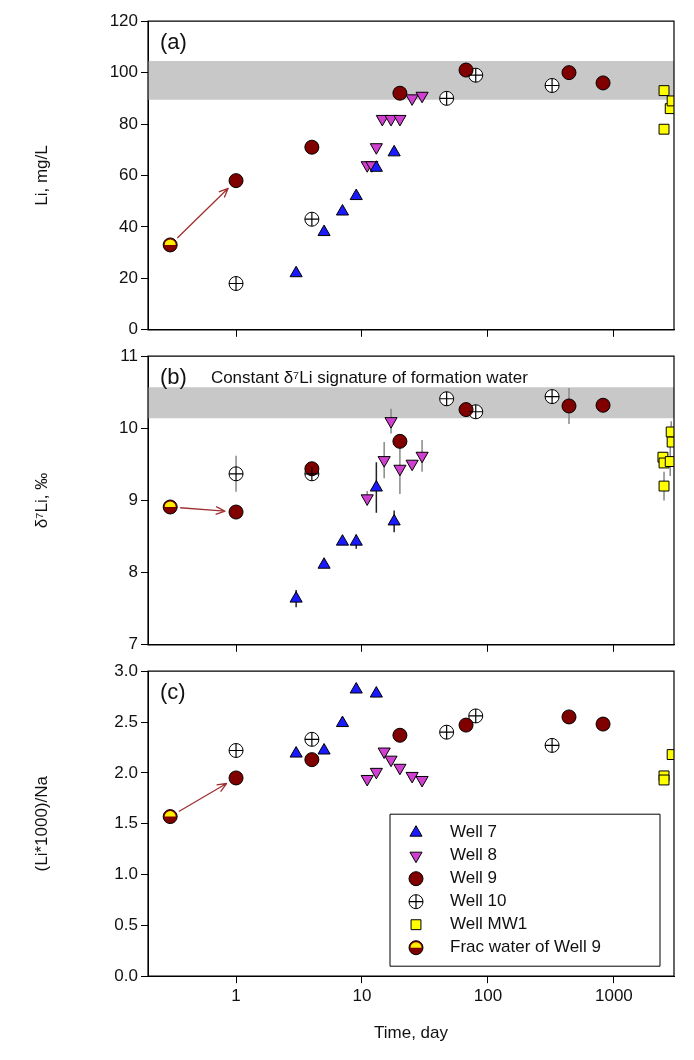 This screenshot has height=1060, width=694. What do you see at coordinates (123, 72) in the screenshot?
I see `y-tick-label: 100` at bounding box center [123, 72].